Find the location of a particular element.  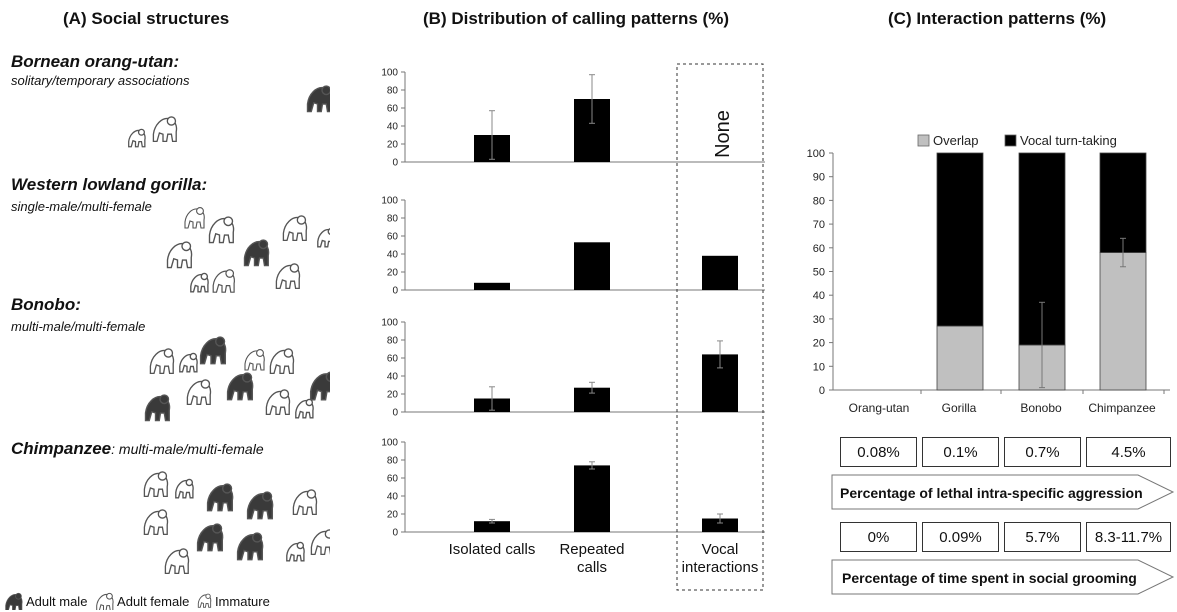

species-desc: single-male/multi-female is located at coordinates (81, 206).